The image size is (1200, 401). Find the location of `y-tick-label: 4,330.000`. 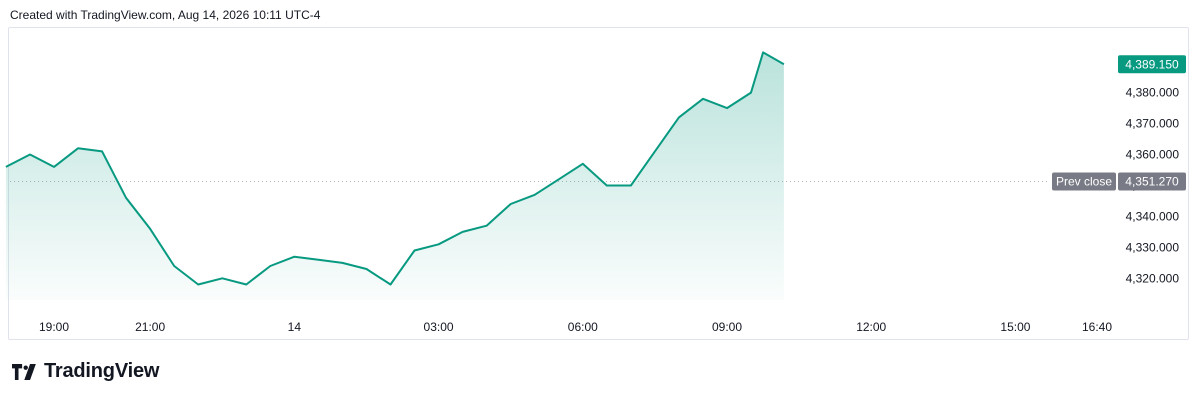

y-tick-label: 4,330.000 is located at coordinates (1153, 247).